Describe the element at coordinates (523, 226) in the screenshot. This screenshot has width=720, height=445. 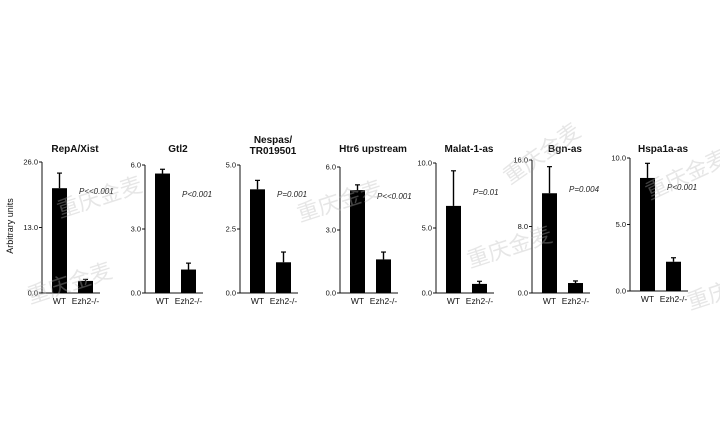
I see `y-tick-label: 8.0` at that location.